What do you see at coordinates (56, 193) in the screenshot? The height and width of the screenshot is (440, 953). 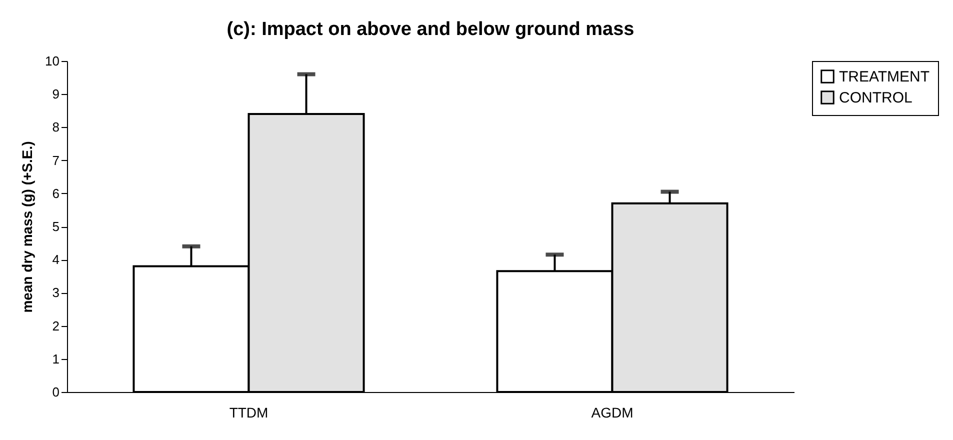 I see `y-tick-label: 6` at bounding box center [56, 193].